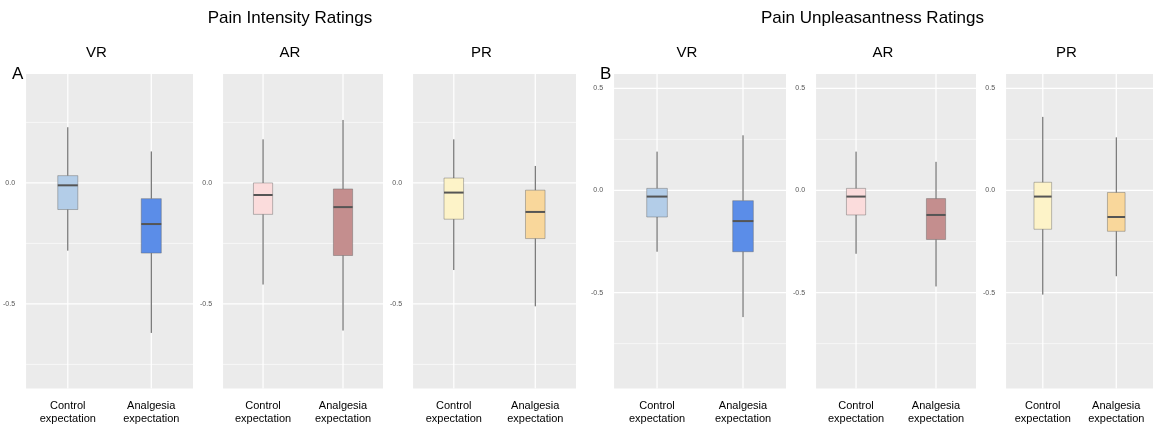 Image resolution: width=1157 pixels, height=433 pixels. What do you see at coordinates (290, 18) in the screenshot?
I see `text: Pain Intensity Ratings` at bounding box center [290, 18].